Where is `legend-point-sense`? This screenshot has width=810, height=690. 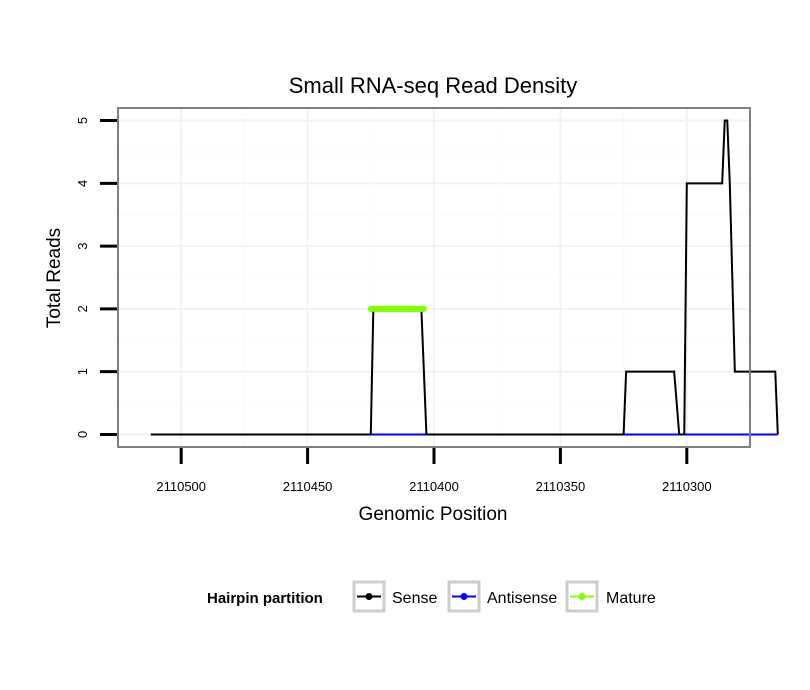
legend-point-sense is located at coordinates (369, 596).